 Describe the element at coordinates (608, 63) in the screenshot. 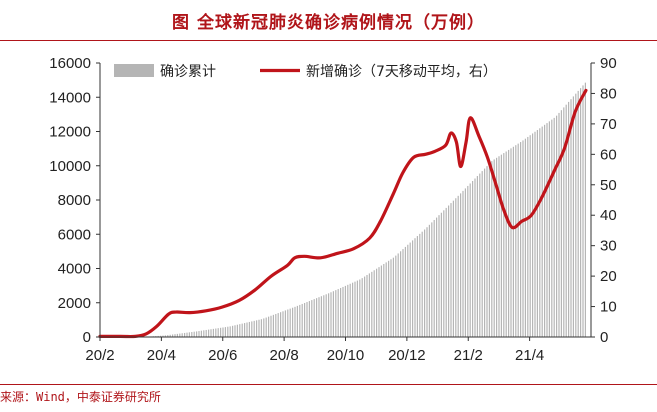

I see `y-right-tick-label: 90` at that location.